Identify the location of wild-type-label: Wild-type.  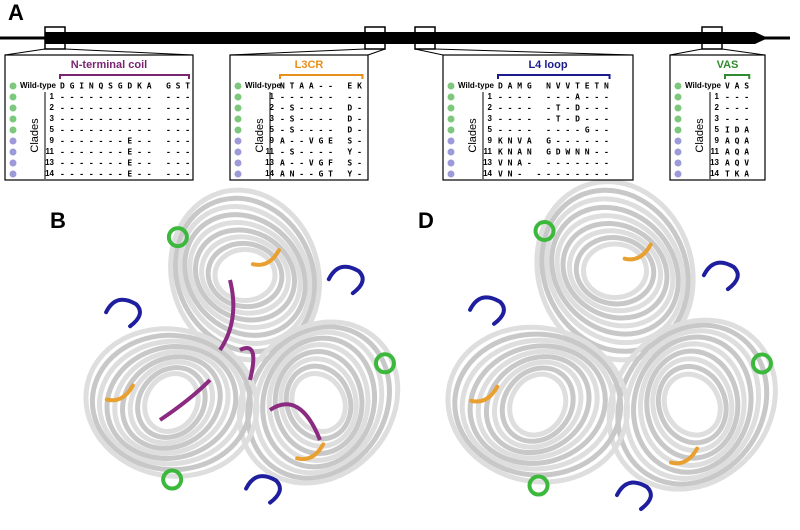
(476, 85).